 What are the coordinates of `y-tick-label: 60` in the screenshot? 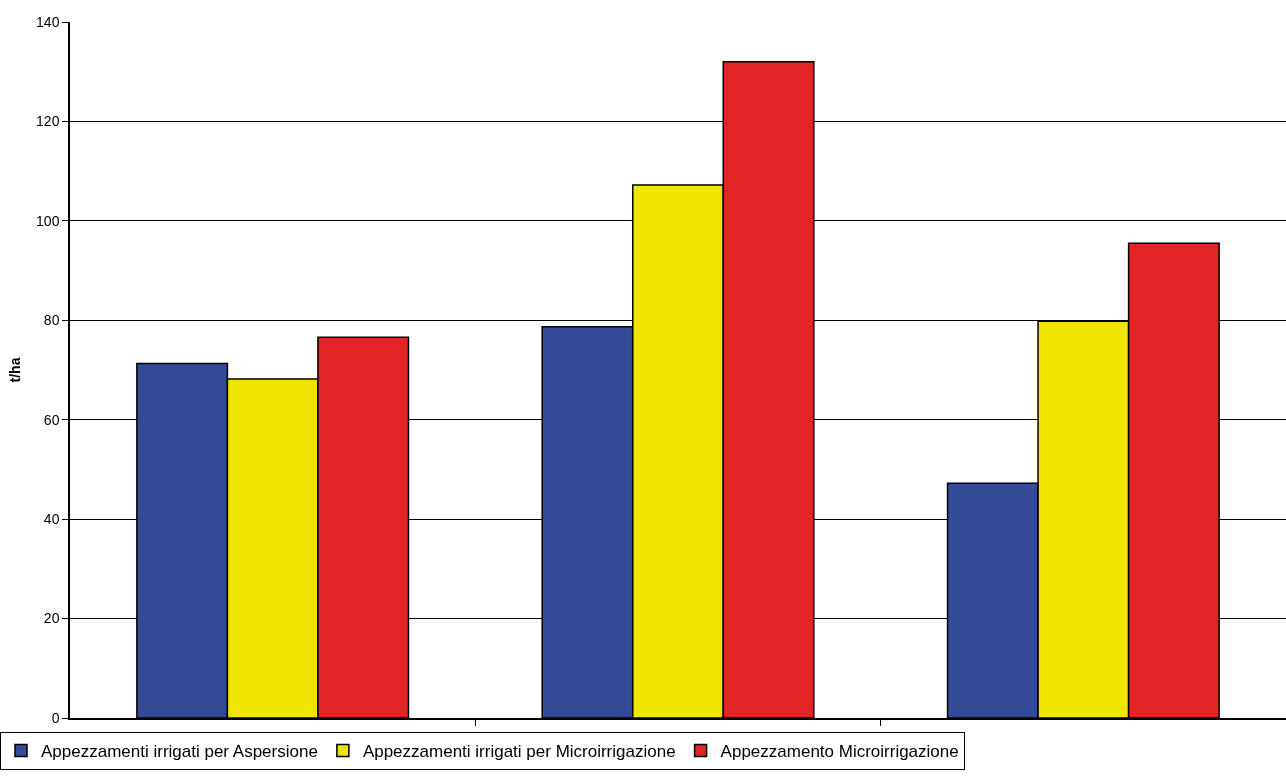 It's located at (51, 419).